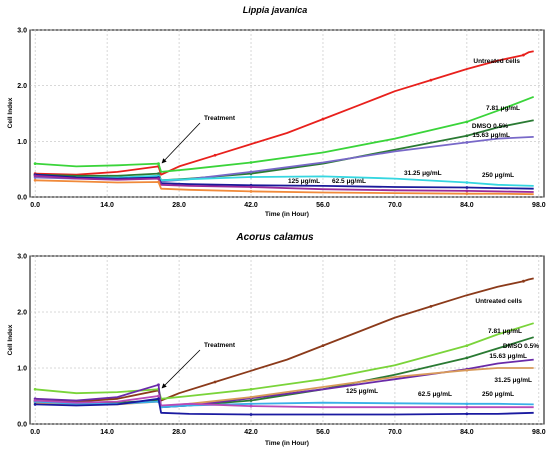  I want to click on series-label: DMSO 0.5%, so click(521, 346).